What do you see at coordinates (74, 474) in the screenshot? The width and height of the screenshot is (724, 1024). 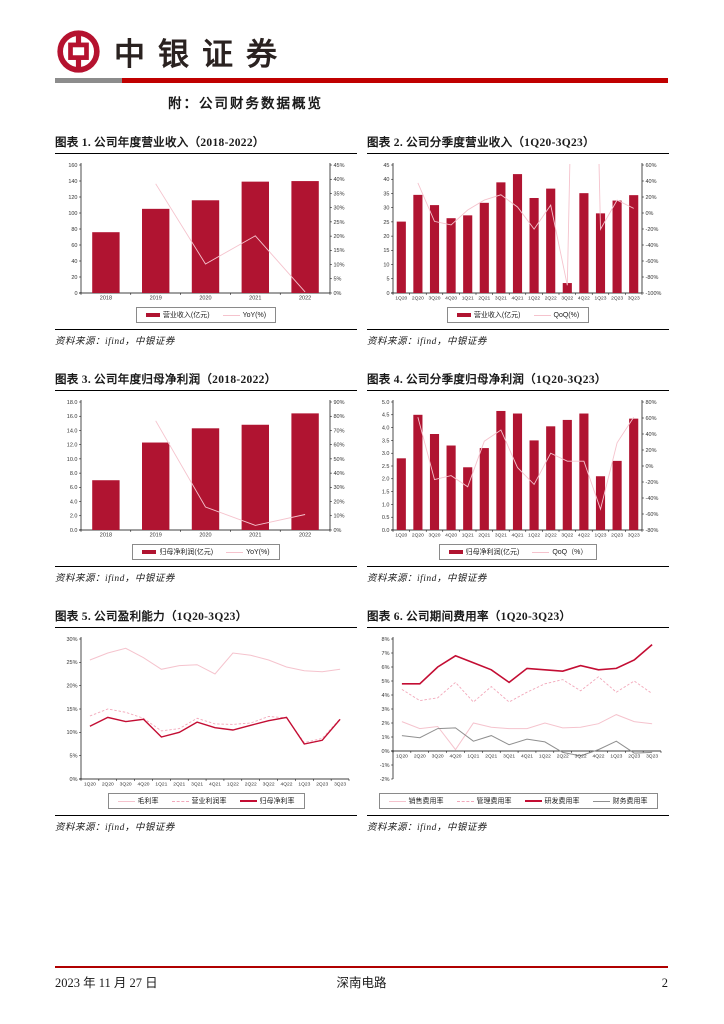 I see `svg-text: 8.0` at bounding box center [74, 474].